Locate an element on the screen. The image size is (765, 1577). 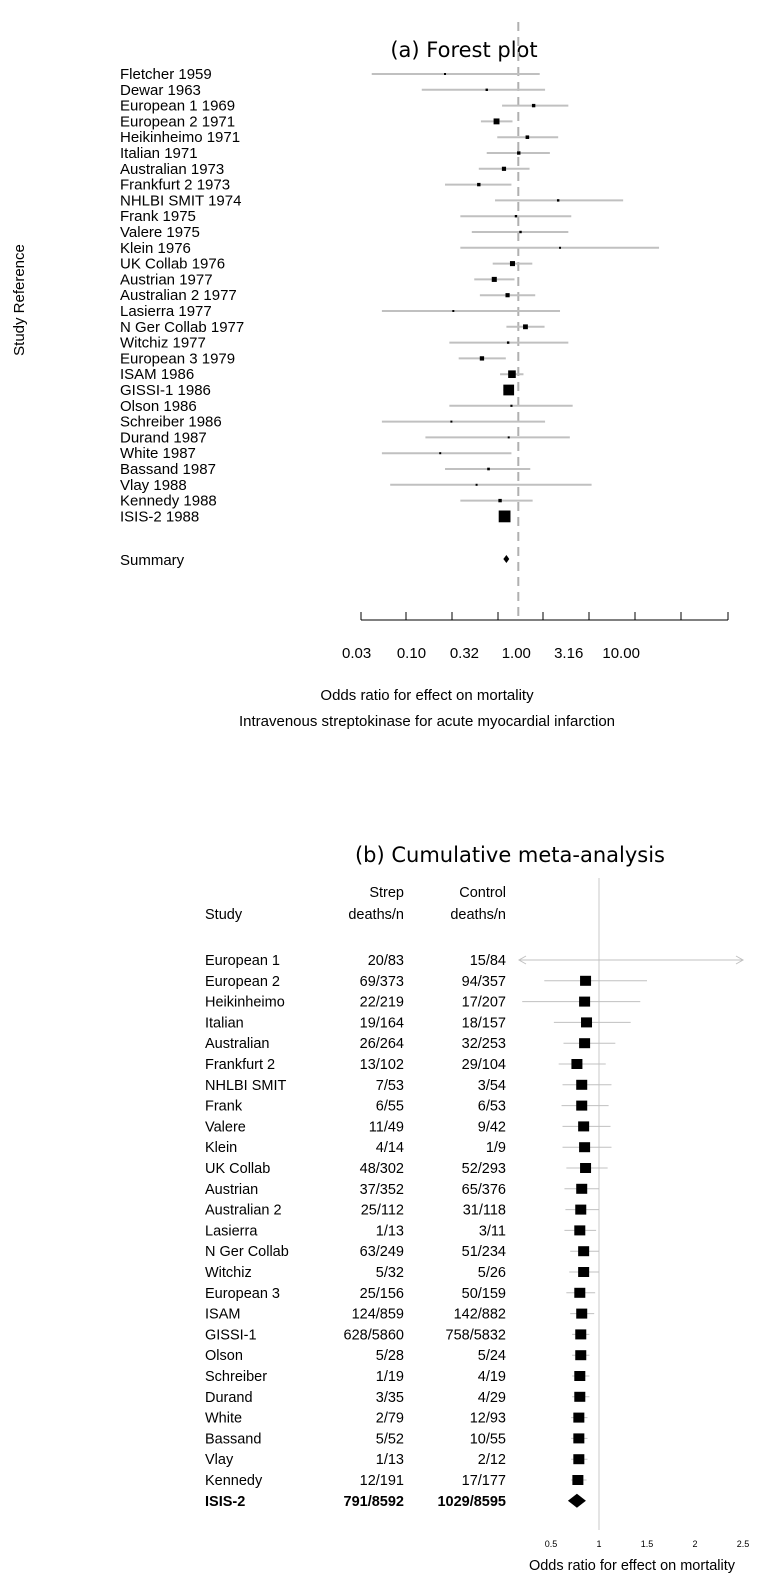
control-deaths: 5/24 is located at coordinates (492, 1356).